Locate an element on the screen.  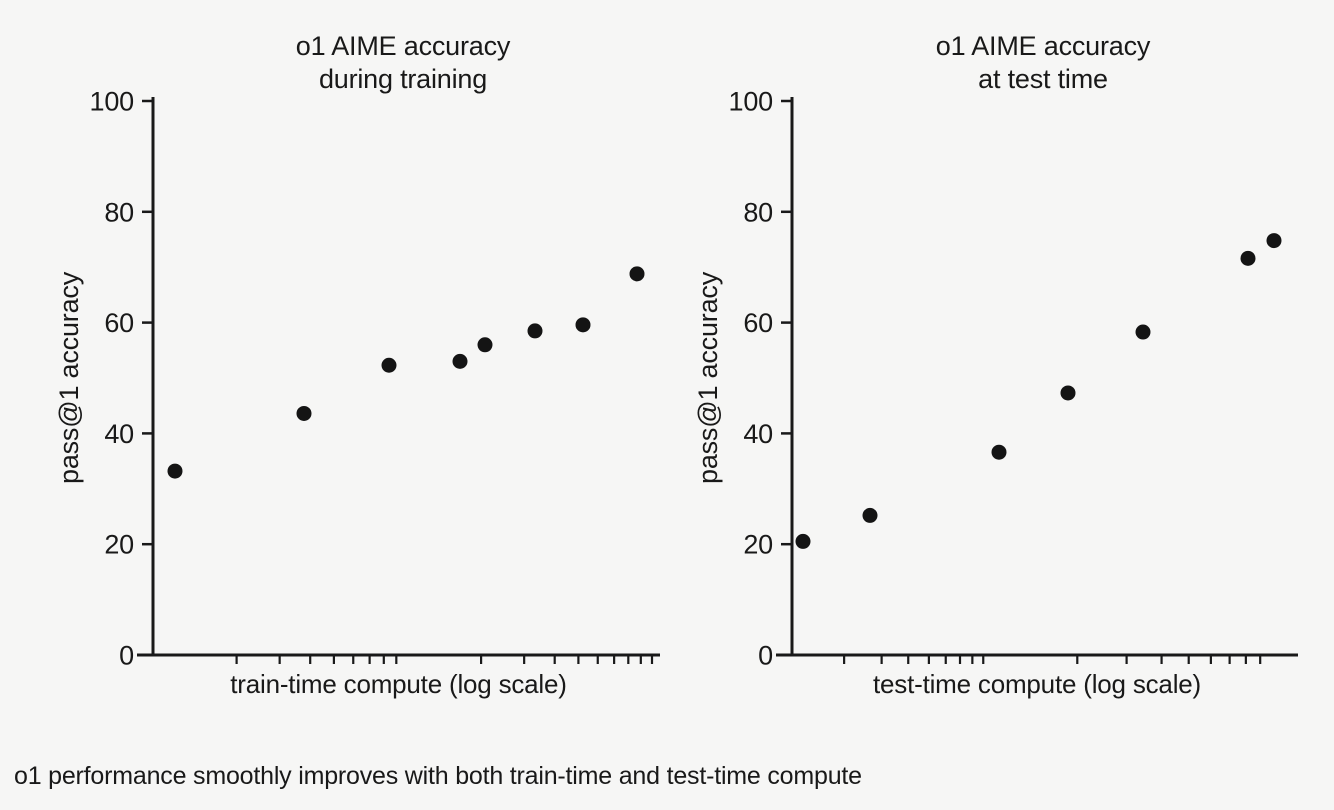
chart-title: o1 AIME accuracy at test time is located at coordinates (1043, 62).